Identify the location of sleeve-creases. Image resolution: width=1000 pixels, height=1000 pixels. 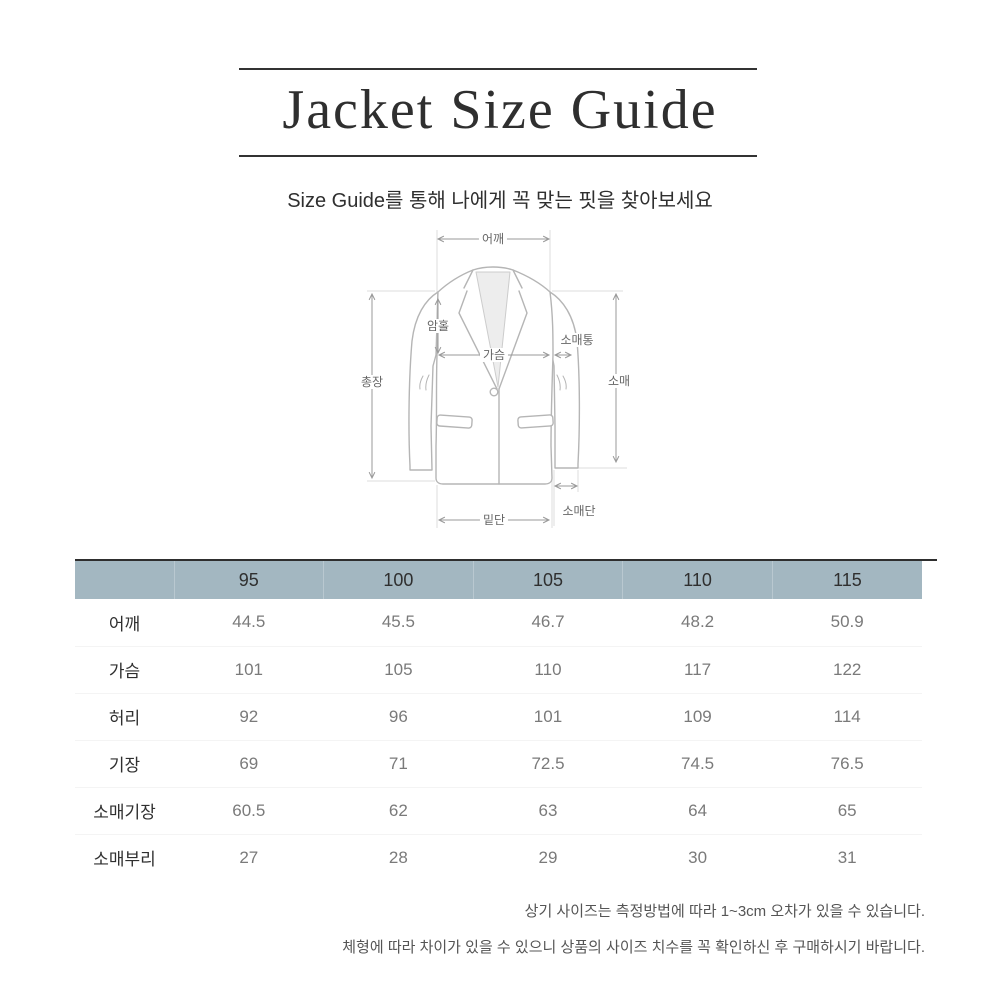
(493, 382).